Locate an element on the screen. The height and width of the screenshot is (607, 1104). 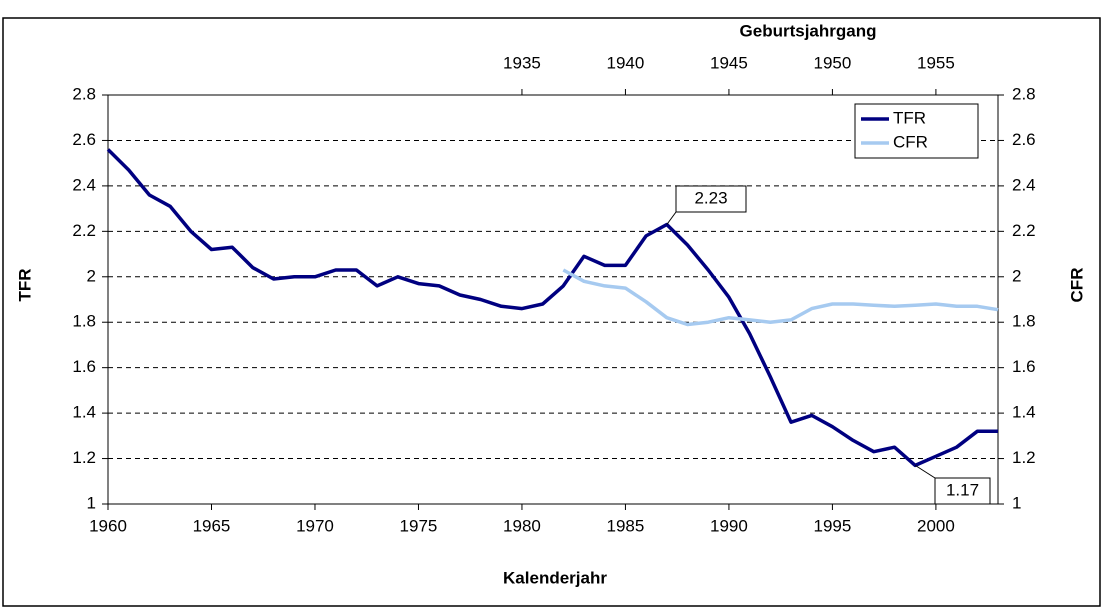
y2-tick-label: 2.4 is located at coordinates (1024, 184).